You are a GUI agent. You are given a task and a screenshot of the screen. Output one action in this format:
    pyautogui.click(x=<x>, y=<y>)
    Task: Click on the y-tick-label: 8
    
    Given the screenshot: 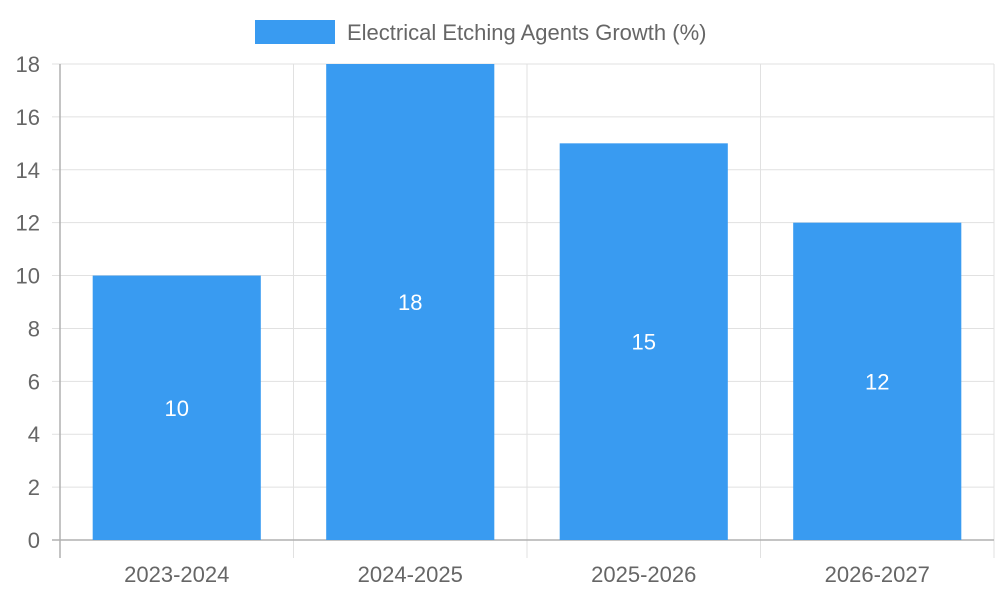 What is the action you would take?
    pyautogui.click(x=34, y=328)
    